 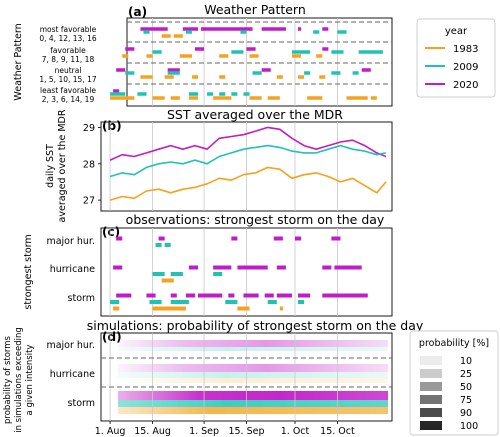 What do you see at coordinates (89, 128) in the screenshot?
I see `y-tick-label: 29` at bounding box center [89, 128].